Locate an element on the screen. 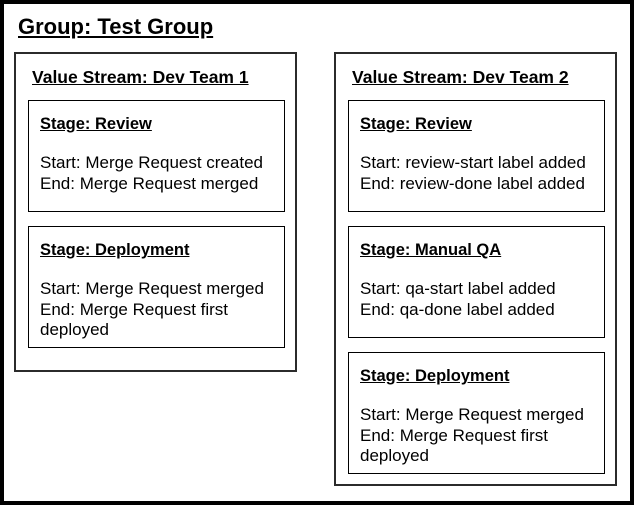 The width and height of the screenshot is (634, 505). stage-start-event: Start: qa-start label added is located at coordinates (458, 288).